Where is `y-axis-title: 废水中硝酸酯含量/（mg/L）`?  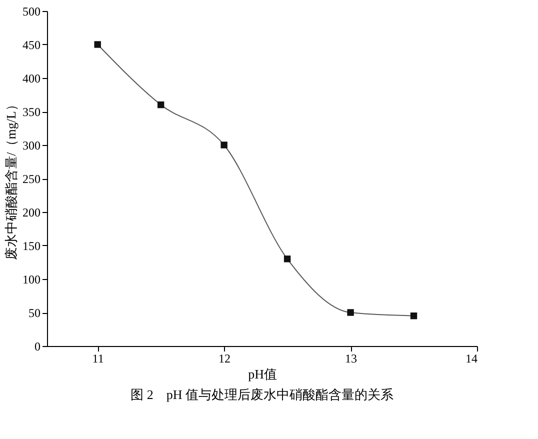
y-axis-title: 废水中硝酸酯含量/（mg/L） is located at coordinates (11, 179).